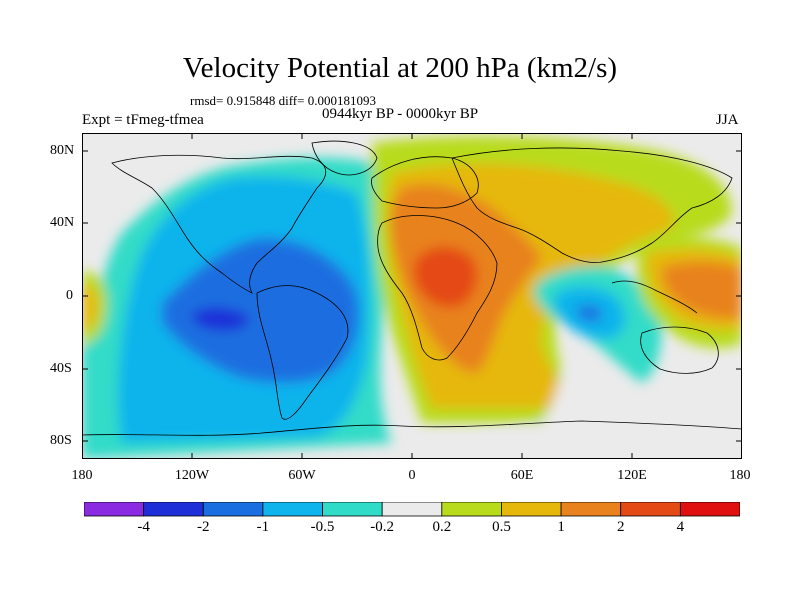 Image resolution: width=800 pixels, height=600 pixels. Describe the element at coordinates (61, 368) in the screenshot. I see `lat-label-40s: 40S` at that location.